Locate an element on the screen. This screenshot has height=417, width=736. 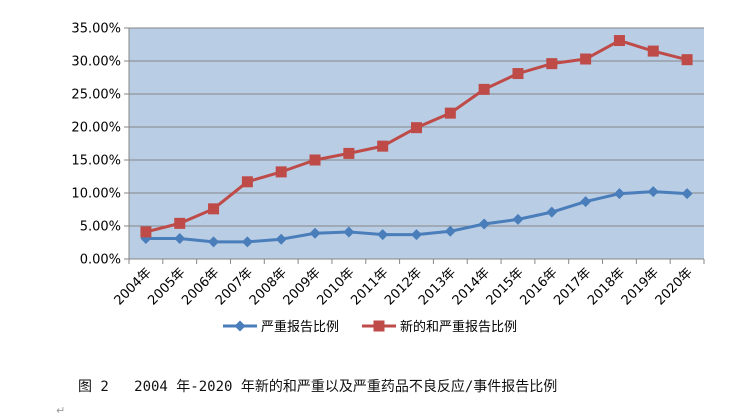
legend: 严重报告比例 新的和严重报告比例 is located at coordinates (370, 327).